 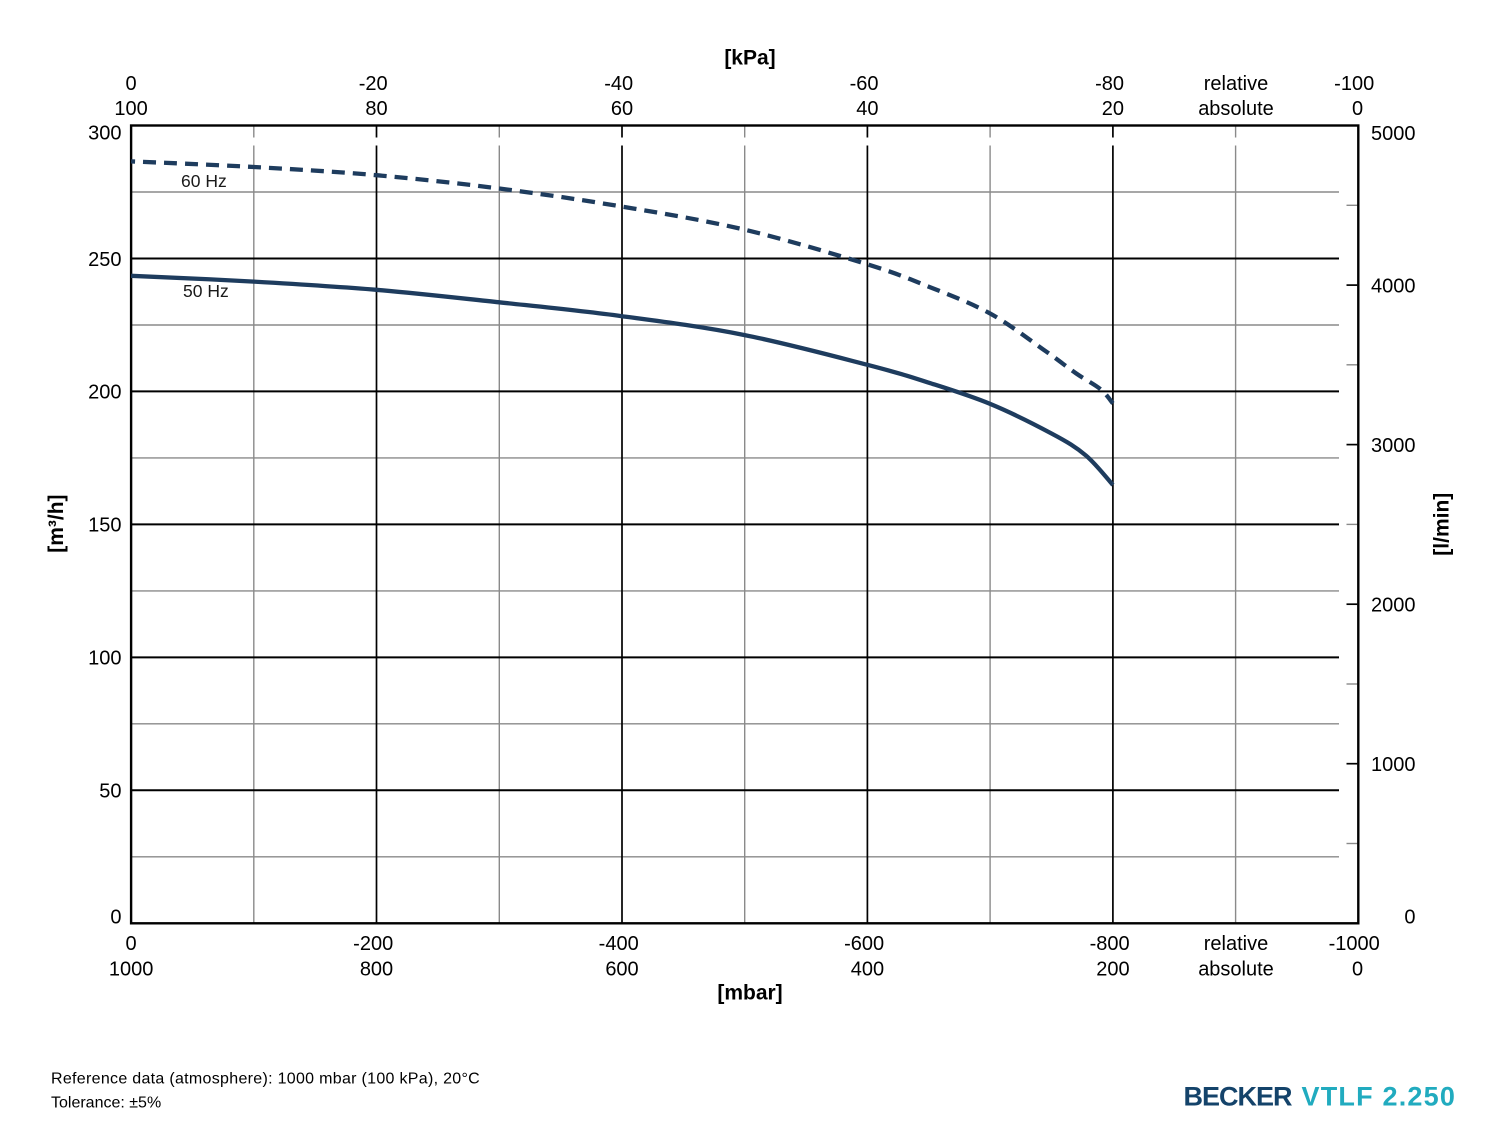 What do you see at coordinates (618, 84) in the screenshot?
I see `svg-text: -40` at bounding box center [618, 84].